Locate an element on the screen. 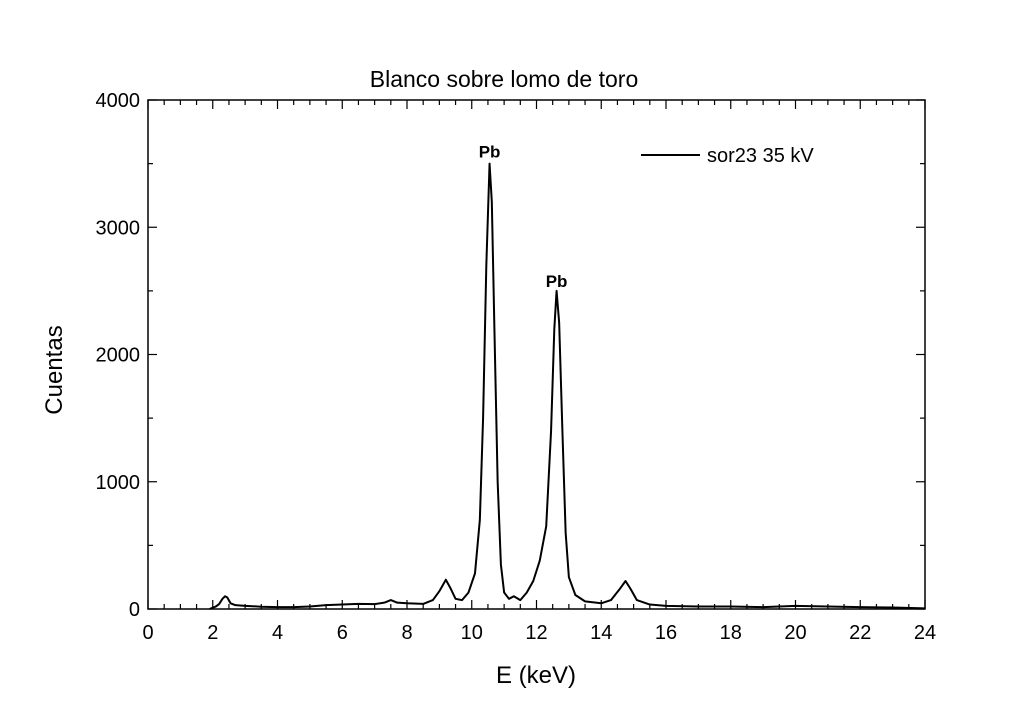 The image size is (1020, 720). x-tick-label: 20 is located at coordinates (795, 633).